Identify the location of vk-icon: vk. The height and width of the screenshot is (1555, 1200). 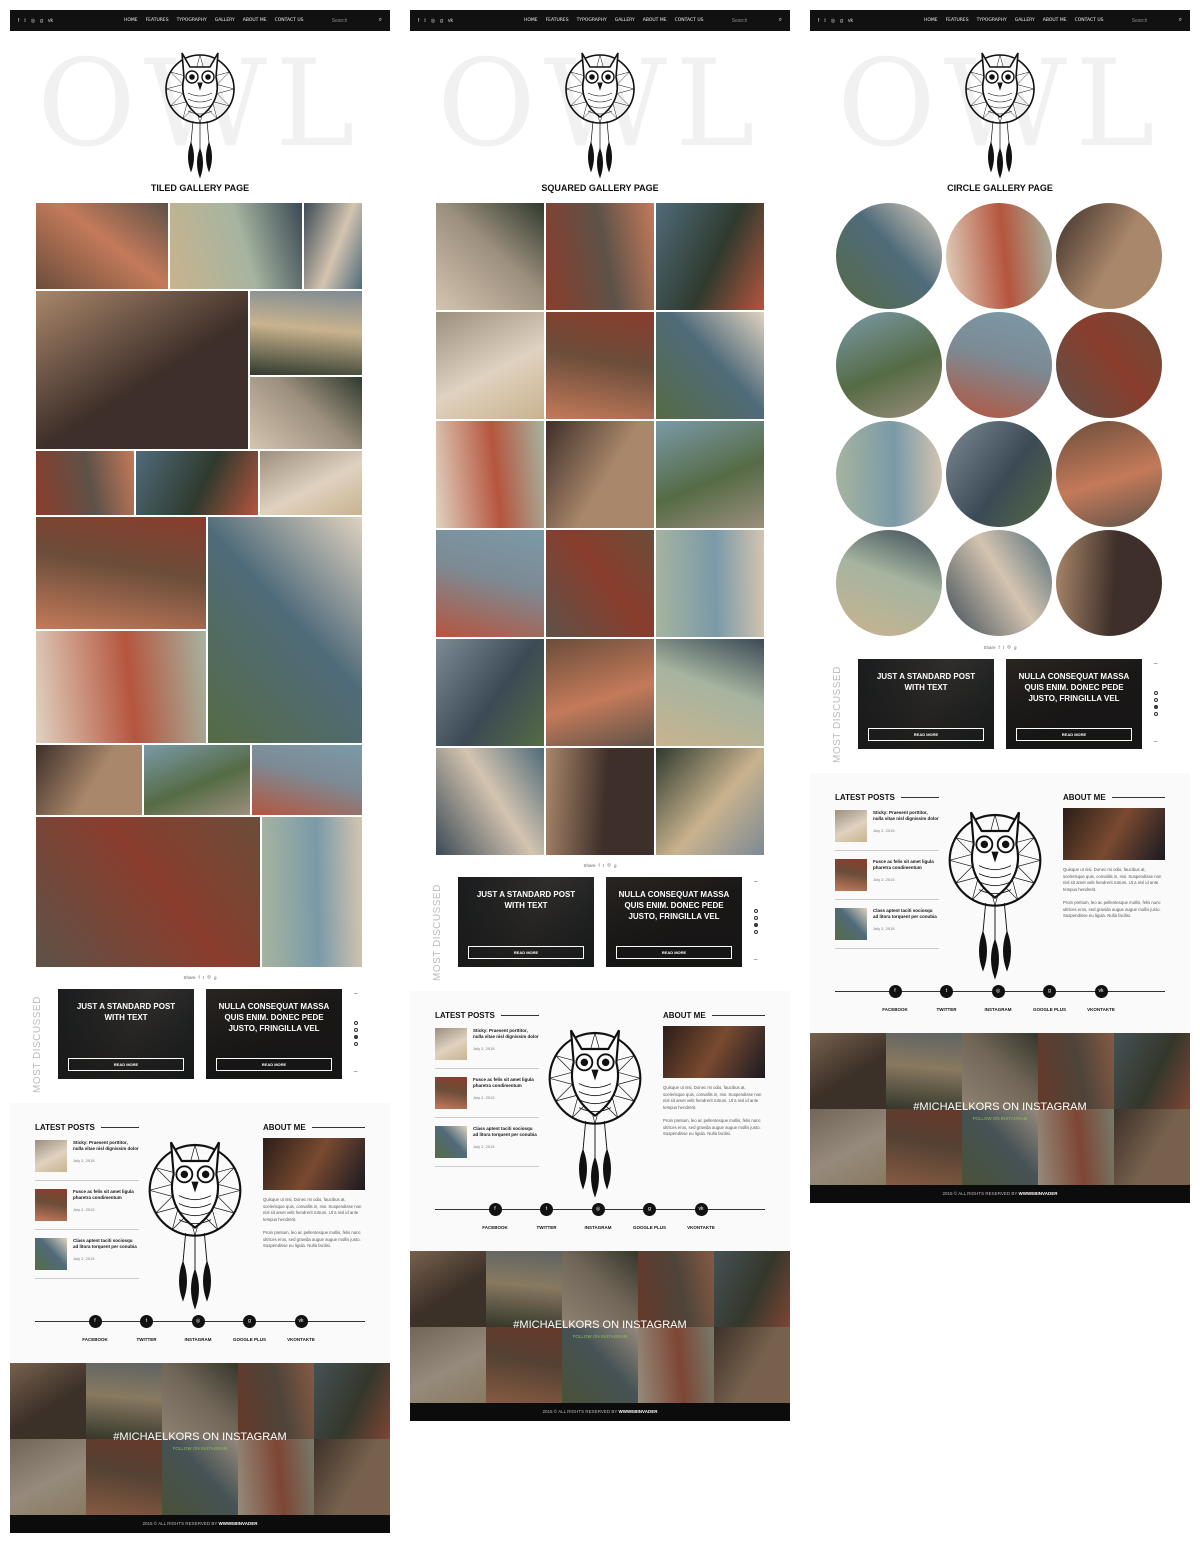
(450, 20).